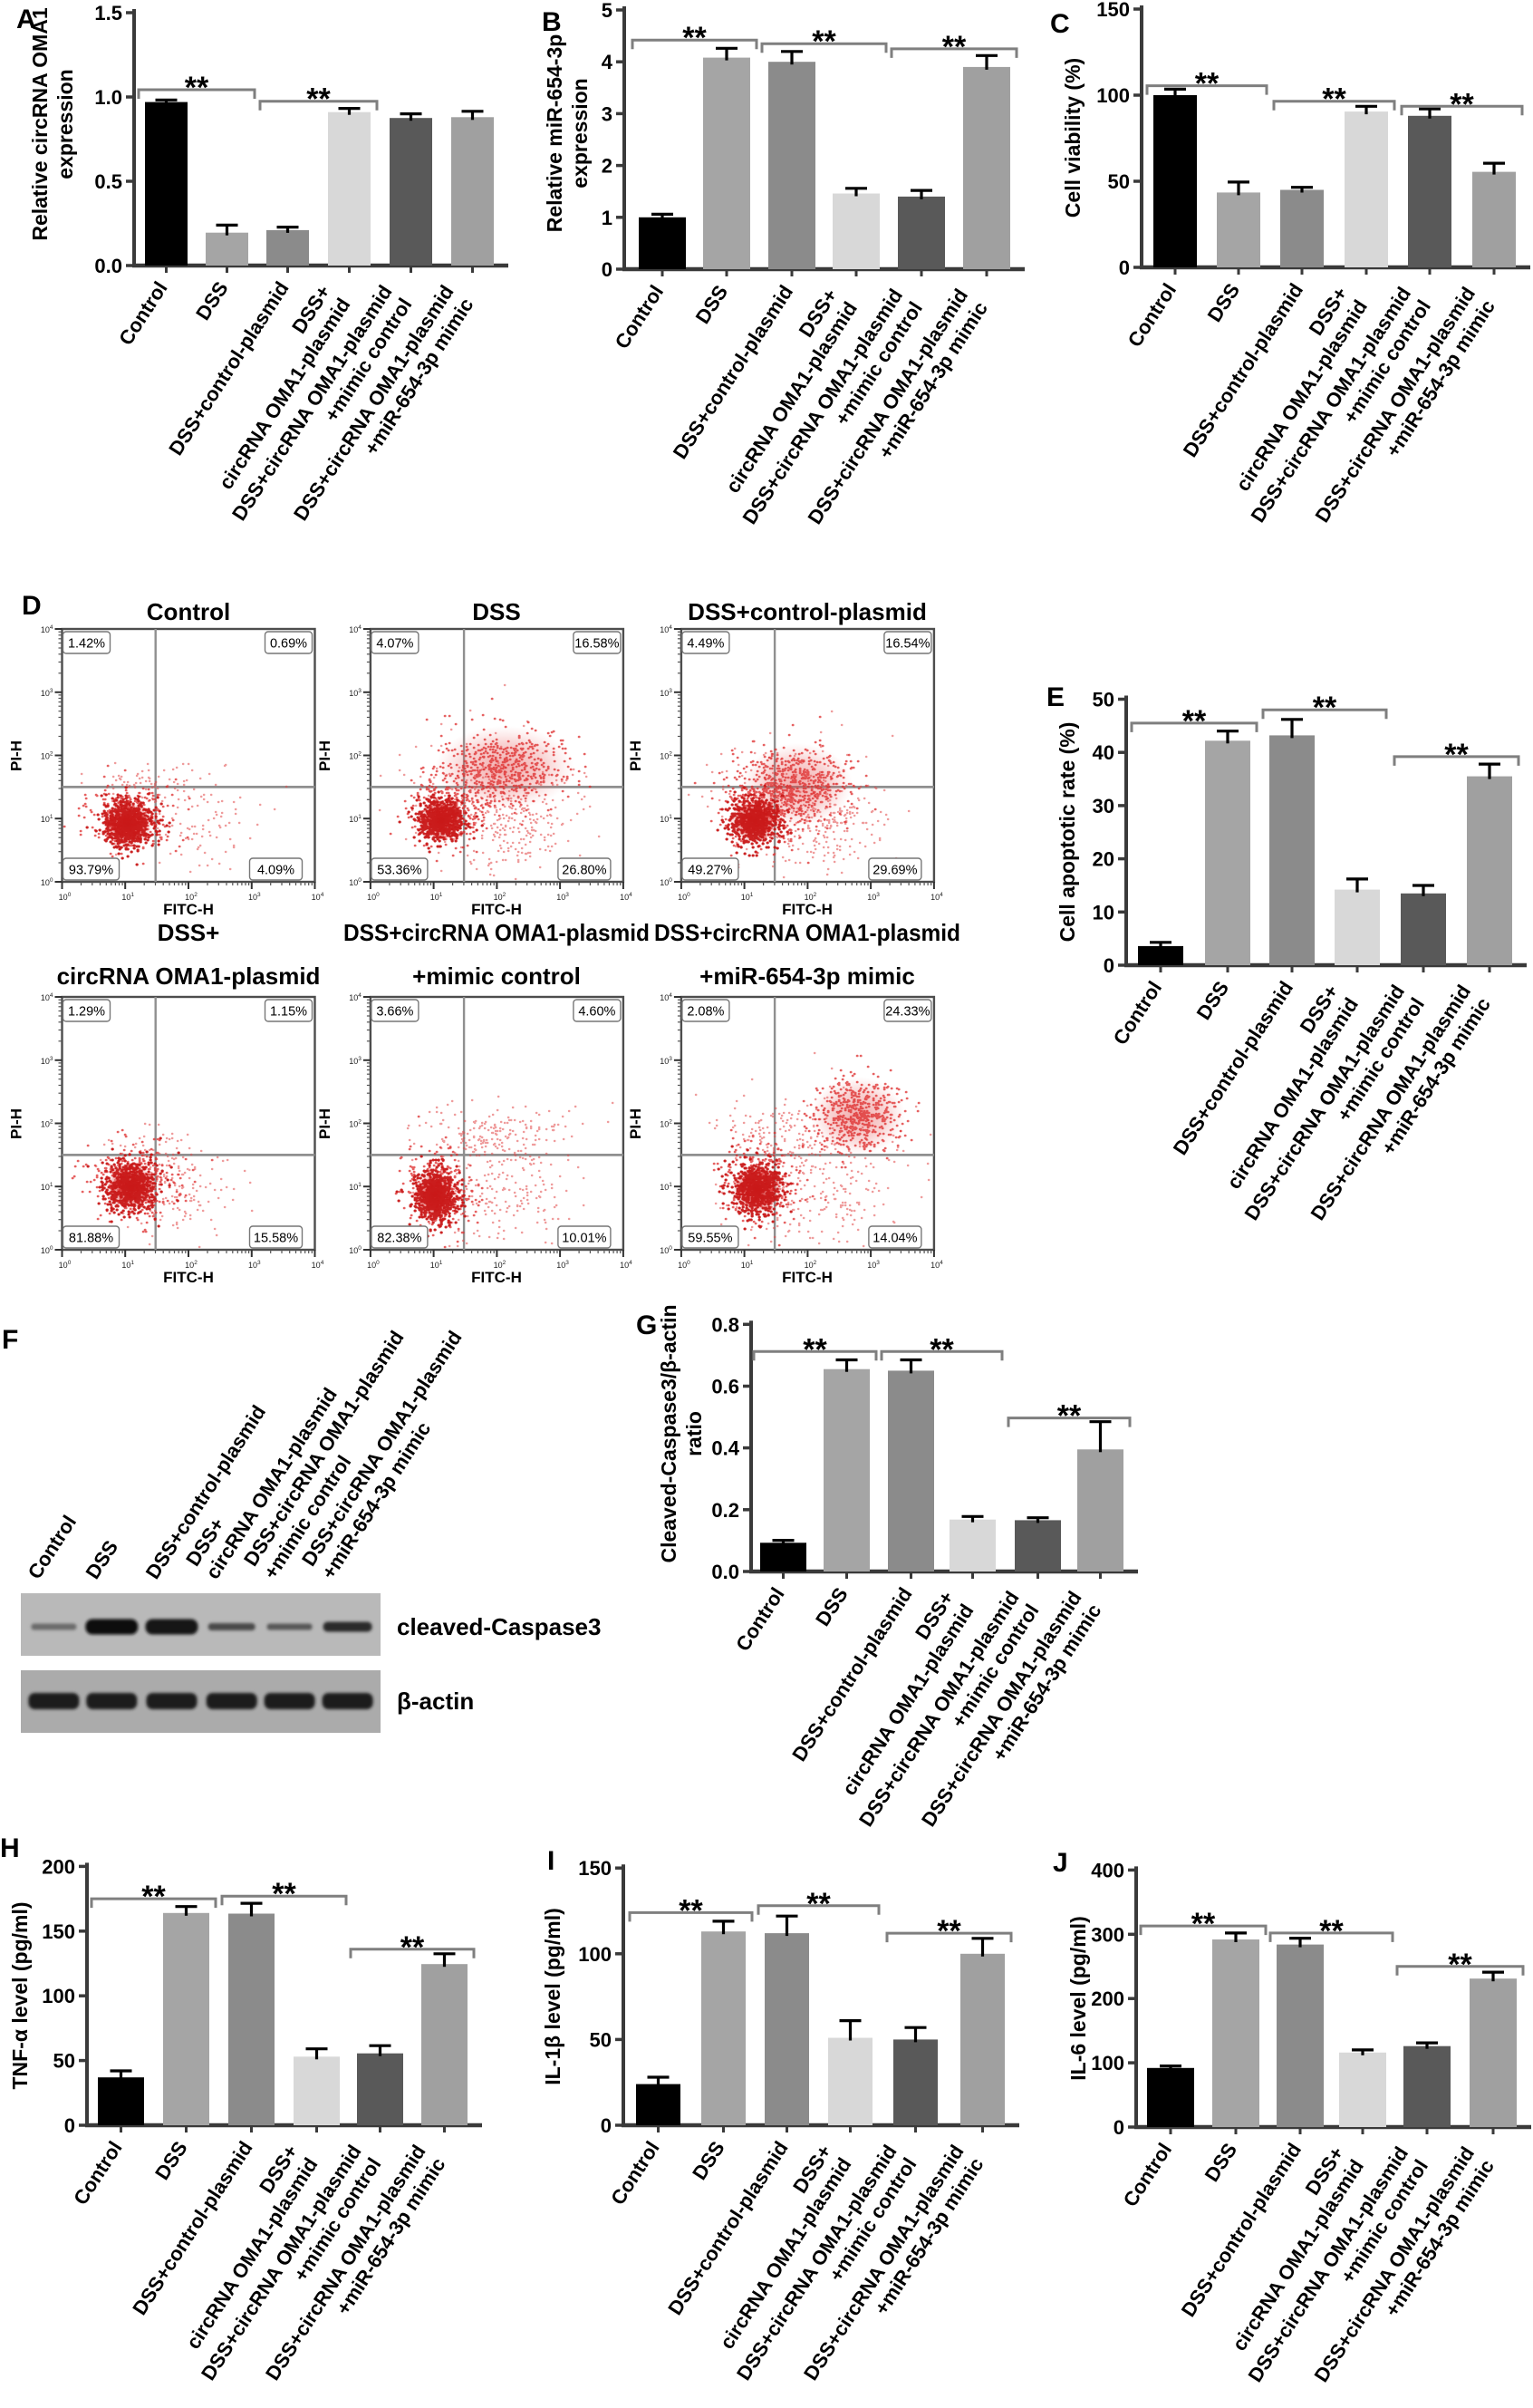 This screenshot has width=1533, height=2408. What do you see at coordinates (288, 1012) in the screenshot?
I see `svg-text: 1.15%` at bounding box center [288, 1012].